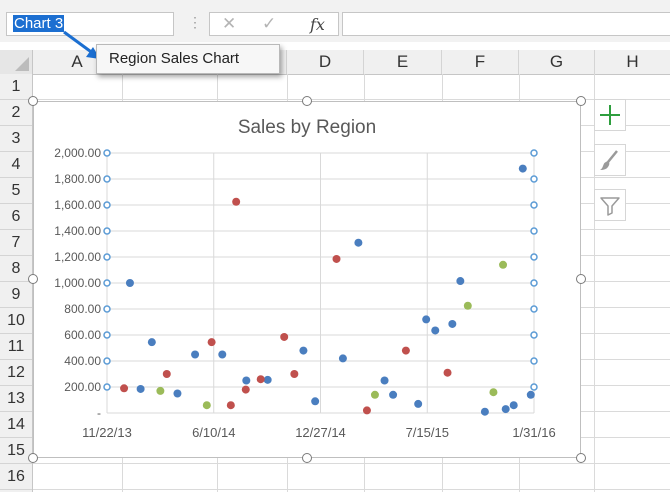 The width and height of the screenshot is (670, 492). I want to click on plus-icon, so click(610, 115).